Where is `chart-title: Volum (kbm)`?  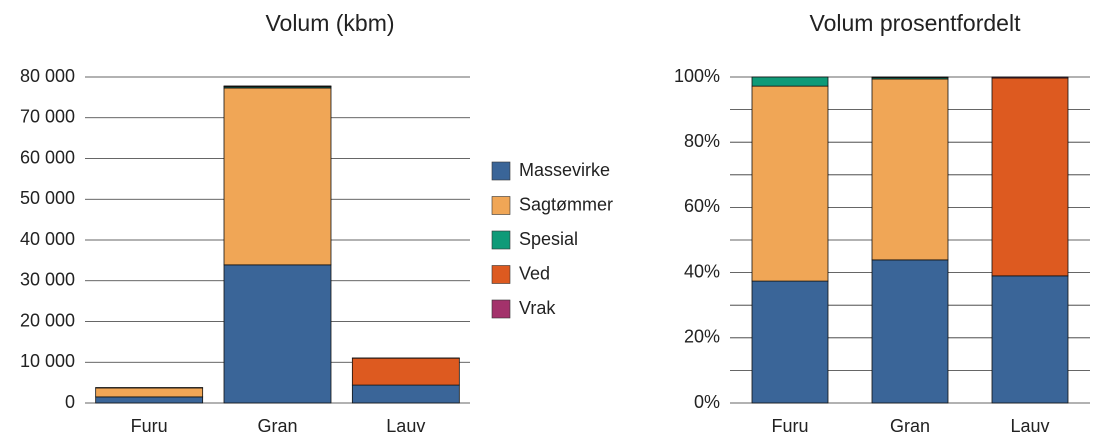
chart-title: Volum (kbm) is located at coordinates (329, 23).